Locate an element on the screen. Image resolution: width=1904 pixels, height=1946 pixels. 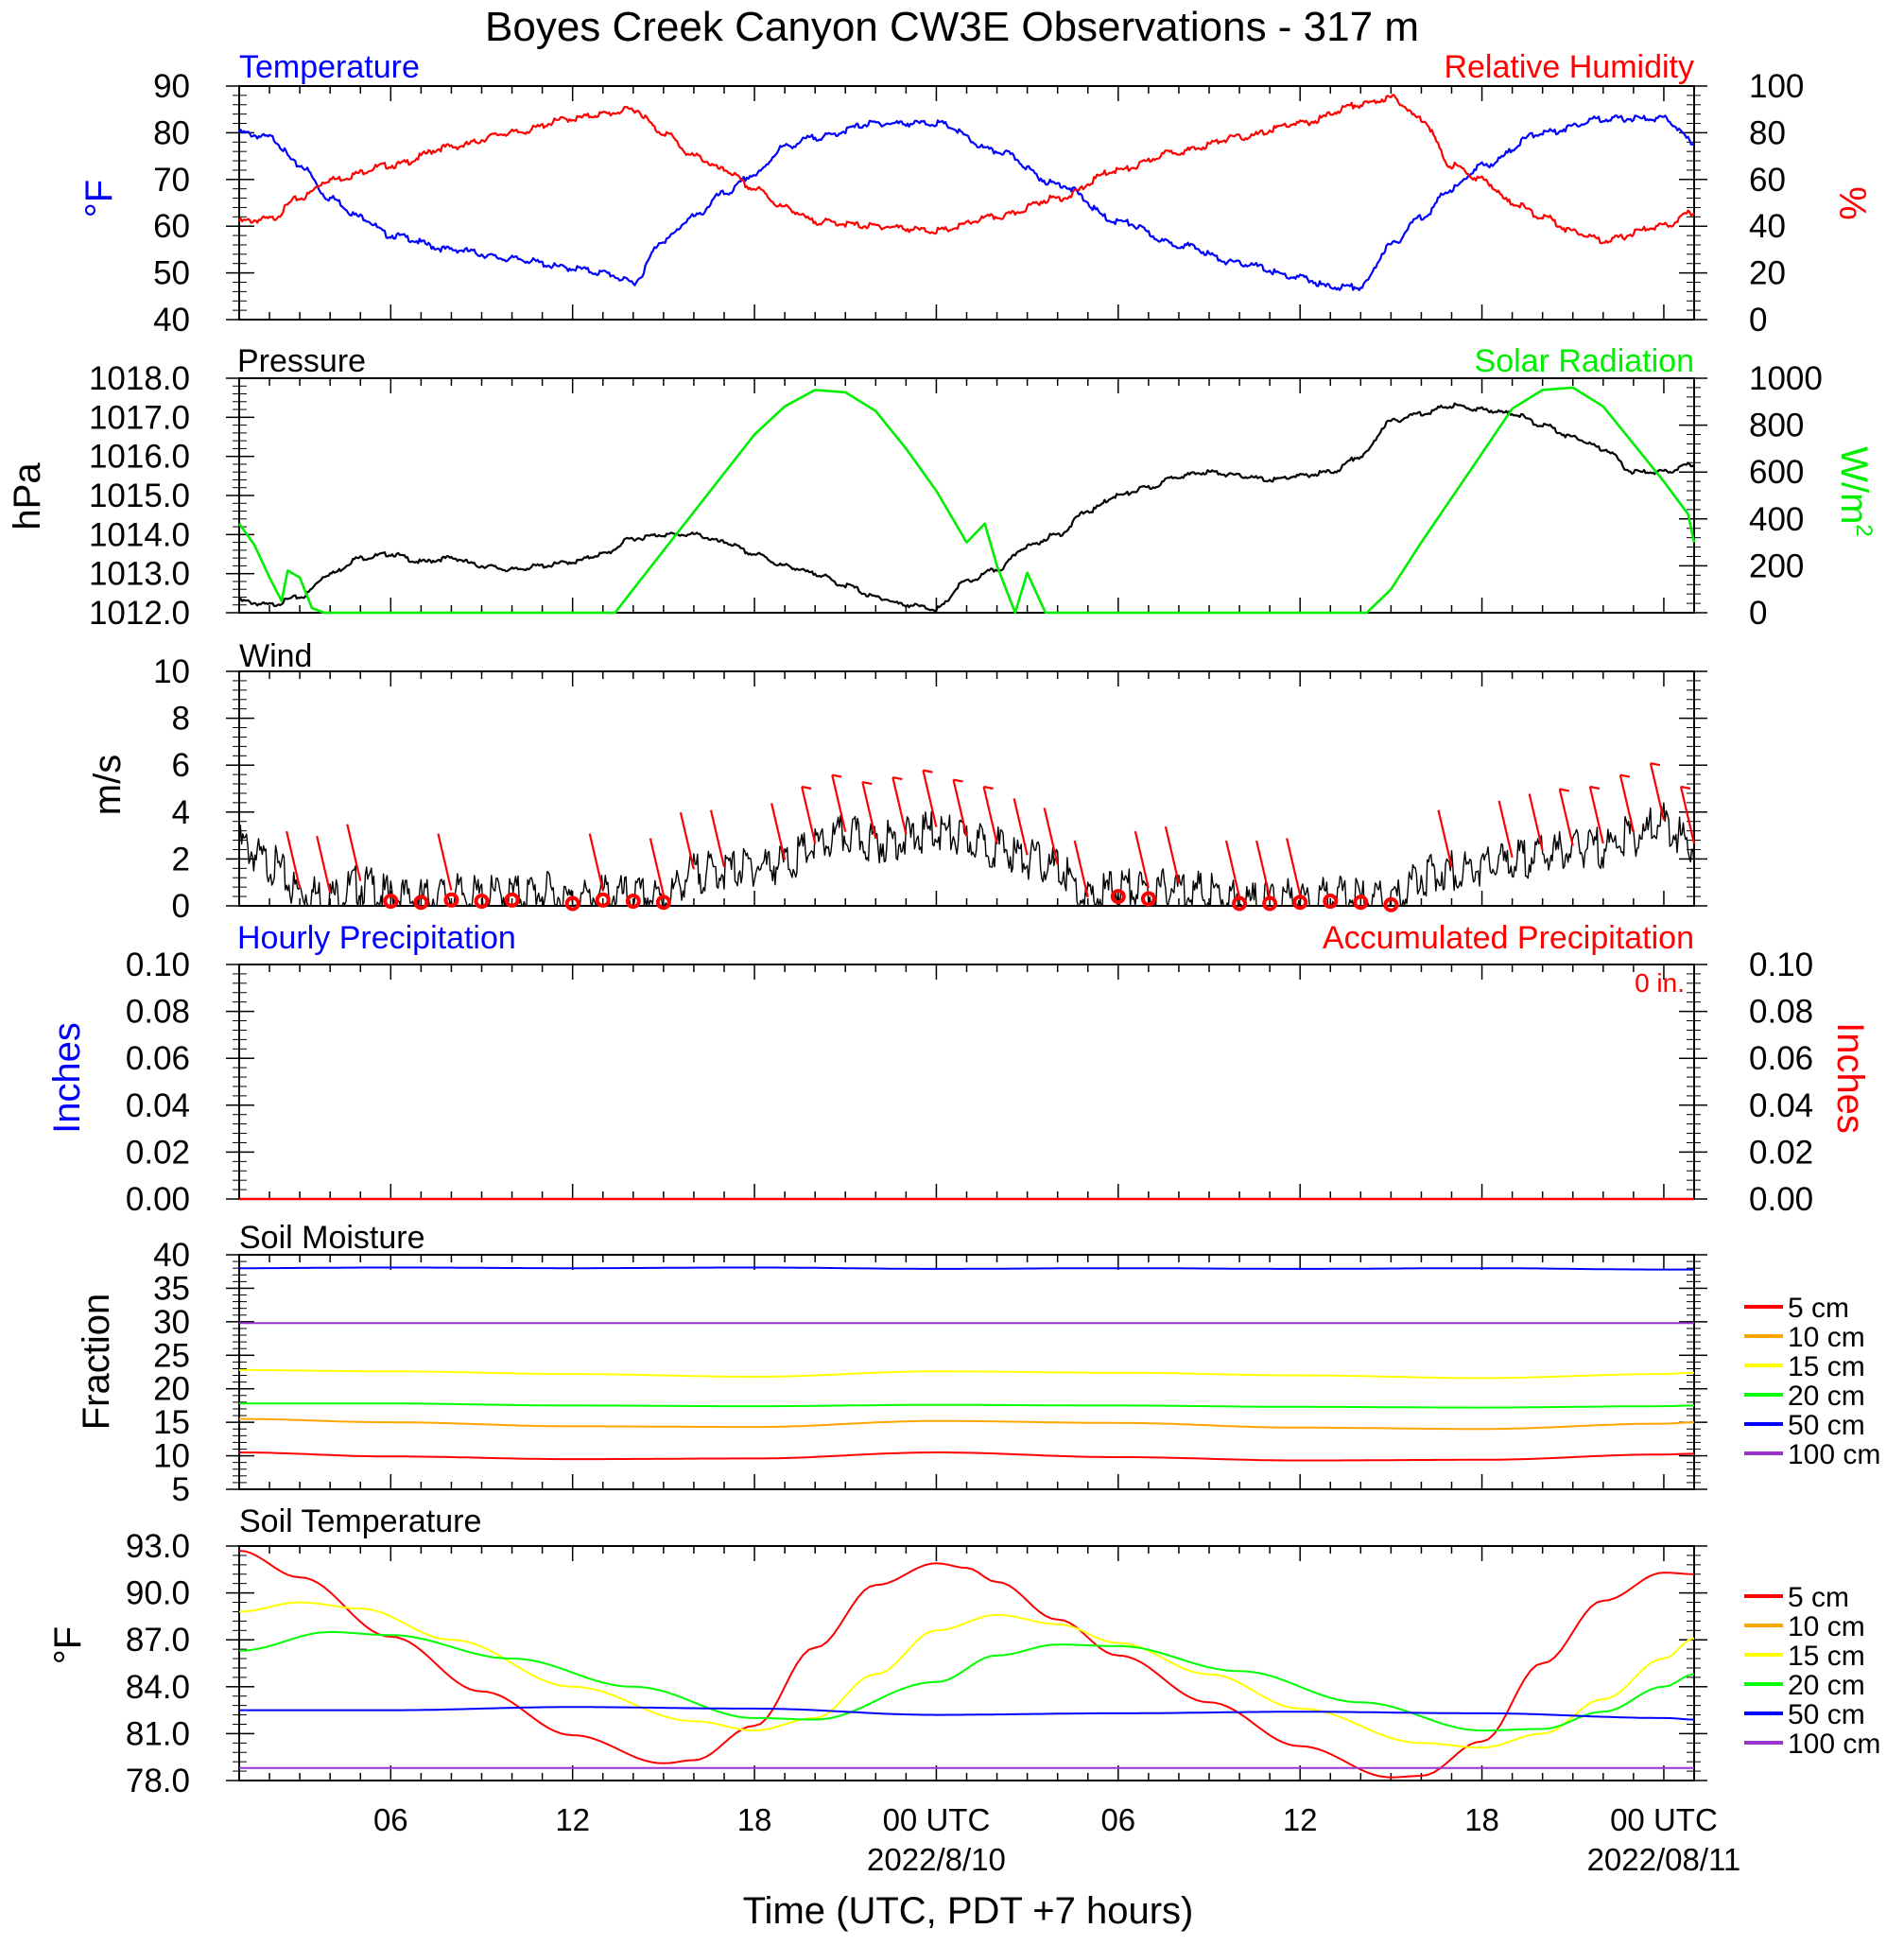
y-tick-label: 80 is located at coordinates (171, 132).